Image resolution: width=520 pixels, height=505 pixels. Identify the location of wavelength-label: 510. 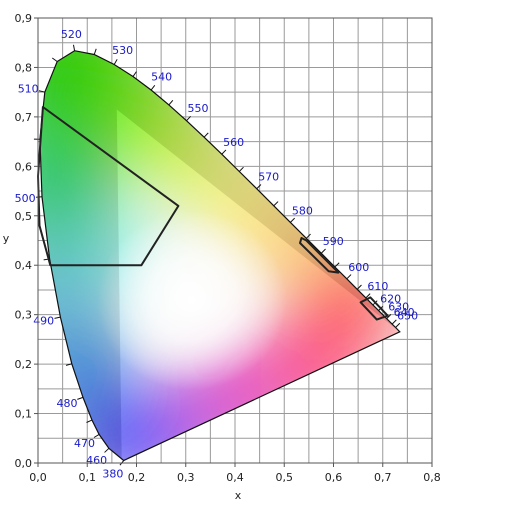
(28, 88).